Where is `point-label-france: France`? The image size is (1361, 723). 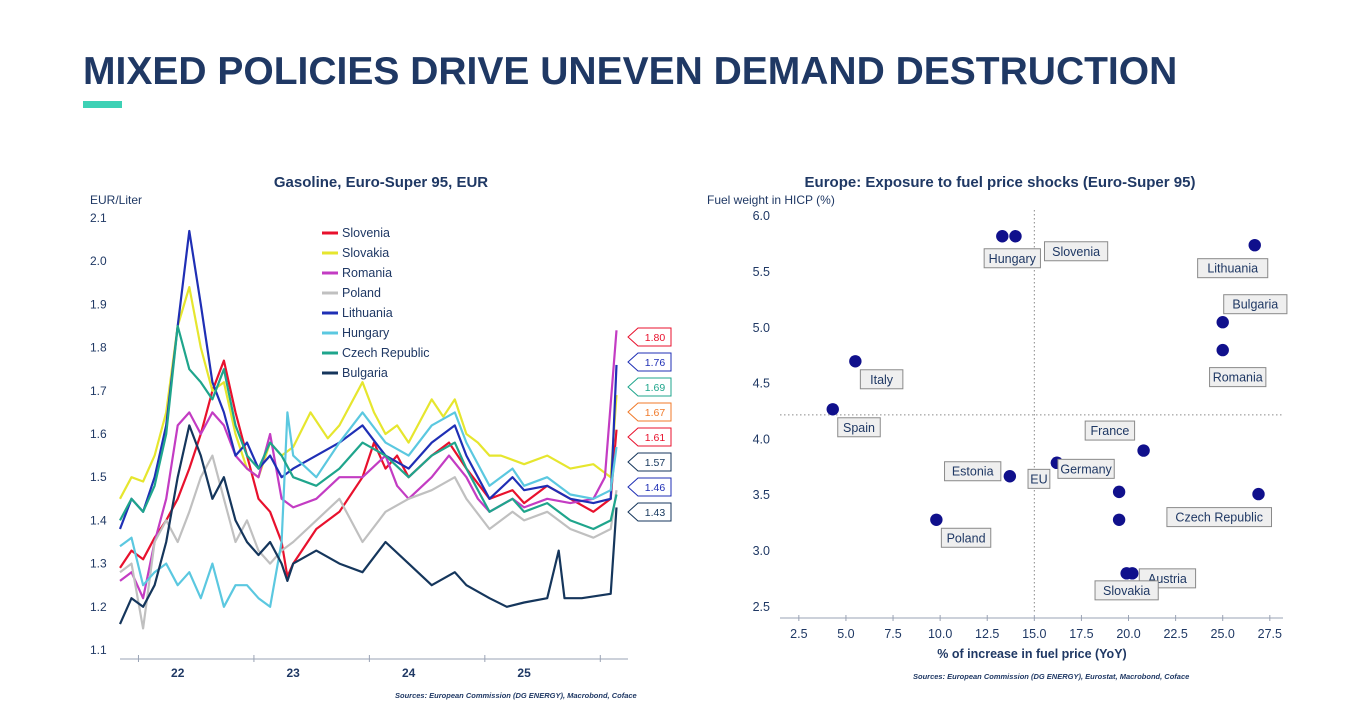 point-label-france: France is located at coordinates (1109, 431).